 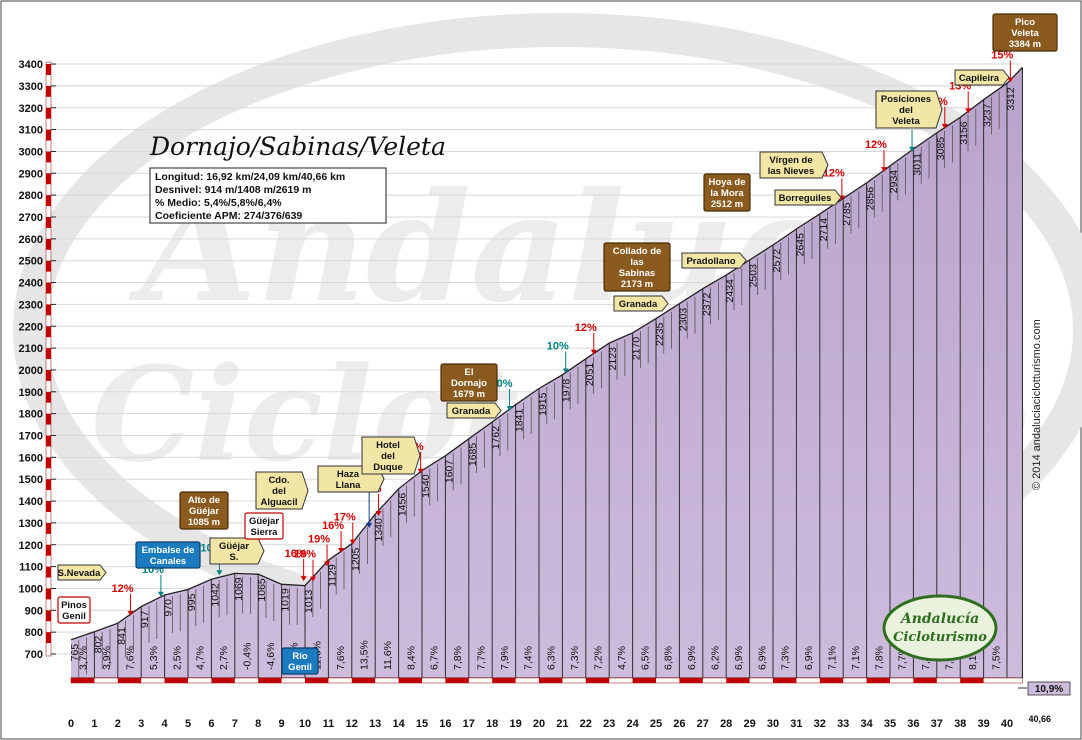 I want to click on y-tick-label: 1600, so click(x=31, y=458).